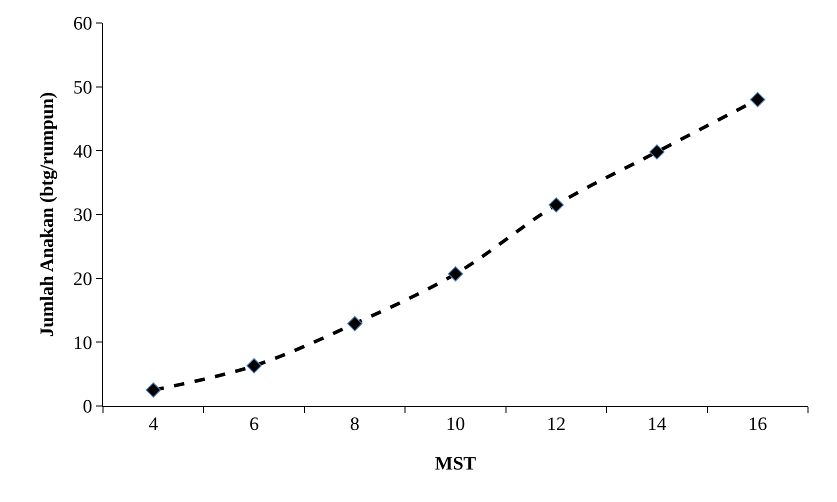 The image size is (837, 502). Describe the element at coordinates (82, 343) in the screenshot. I see `y-tick-label: 10` at that location.